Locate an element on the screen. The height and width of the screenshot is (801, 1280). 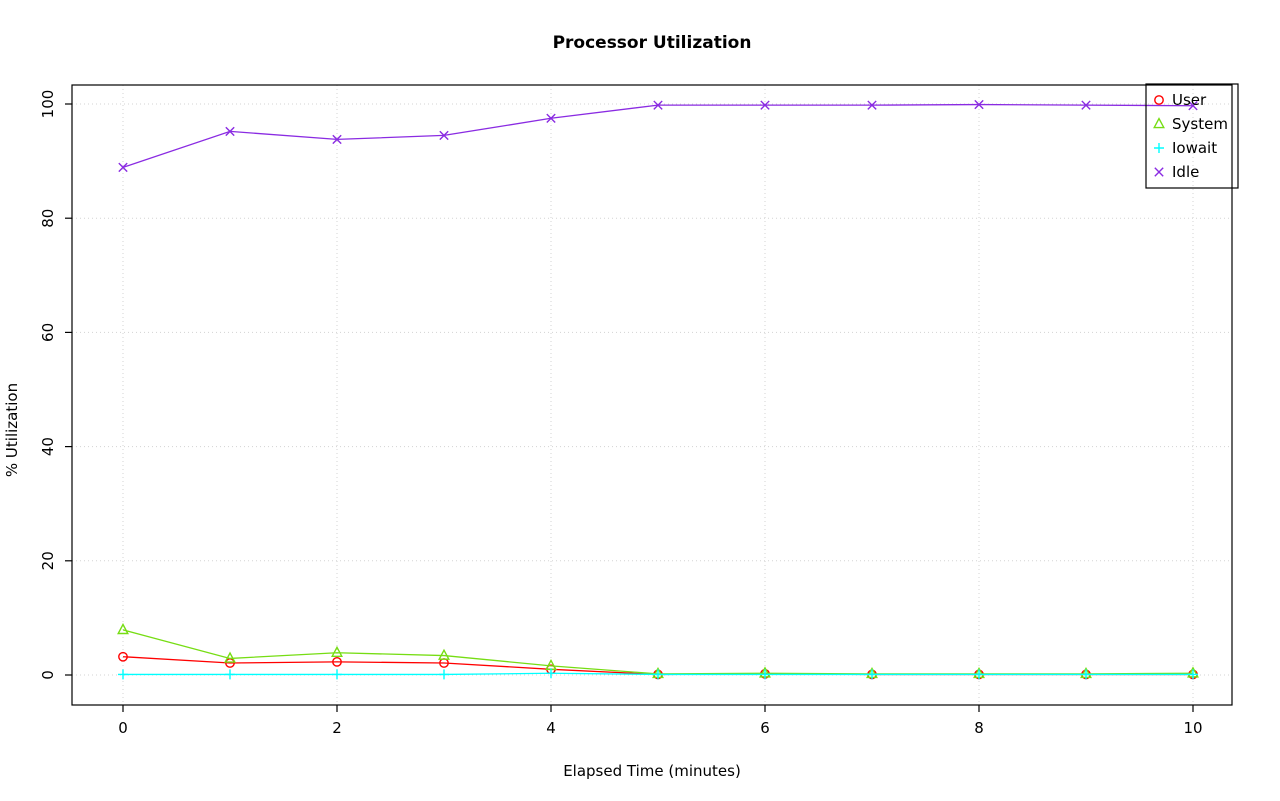
x-tick-label: 4 is located at coordinates (551, 728).